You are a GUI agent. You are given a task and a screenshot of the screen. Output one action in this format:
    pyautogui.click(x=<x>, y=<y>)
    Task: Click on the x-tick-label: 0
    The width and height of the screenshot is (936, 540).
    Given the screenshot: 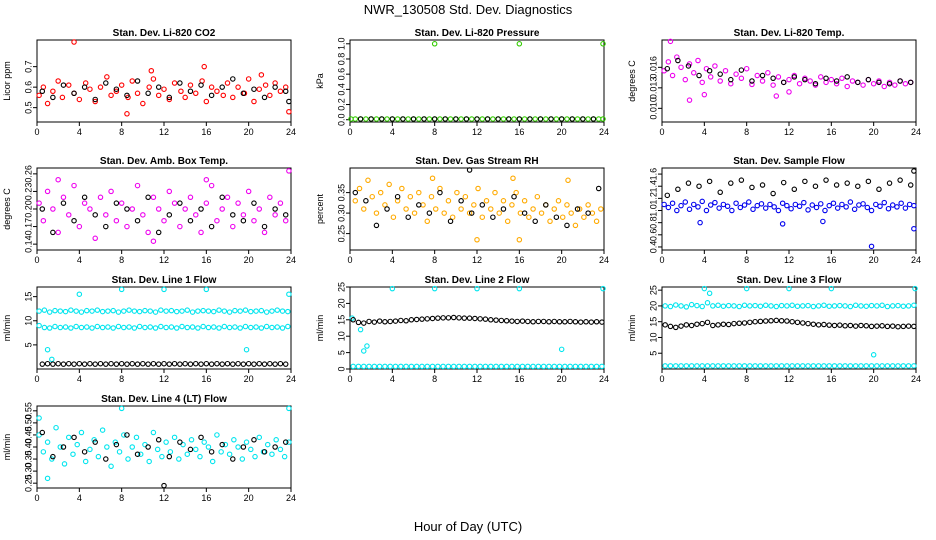 What is the action you would take?
    pyautogui.click(x=661, y=379)
    